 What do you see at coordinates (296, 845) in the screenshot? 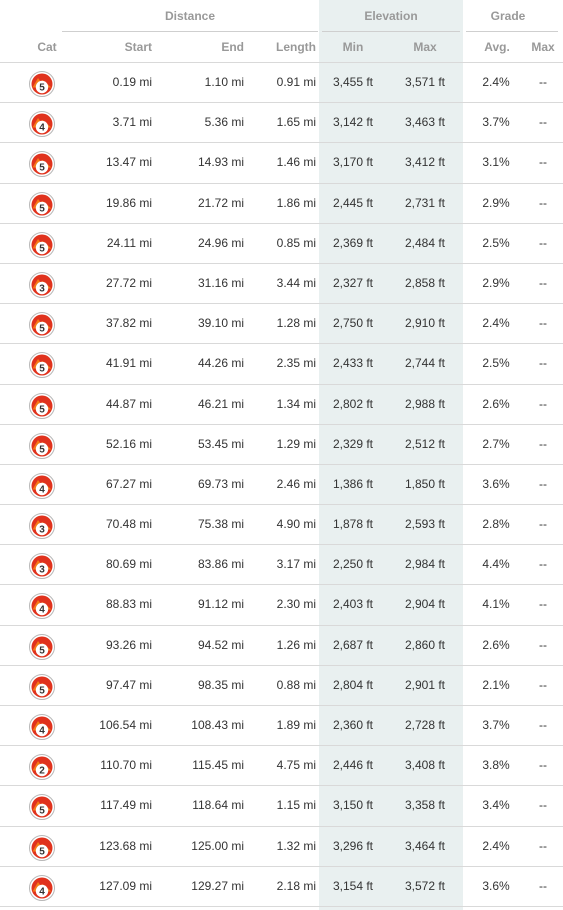
I see `cell-length: 1.32 mi` at bounding box center [296, 845].